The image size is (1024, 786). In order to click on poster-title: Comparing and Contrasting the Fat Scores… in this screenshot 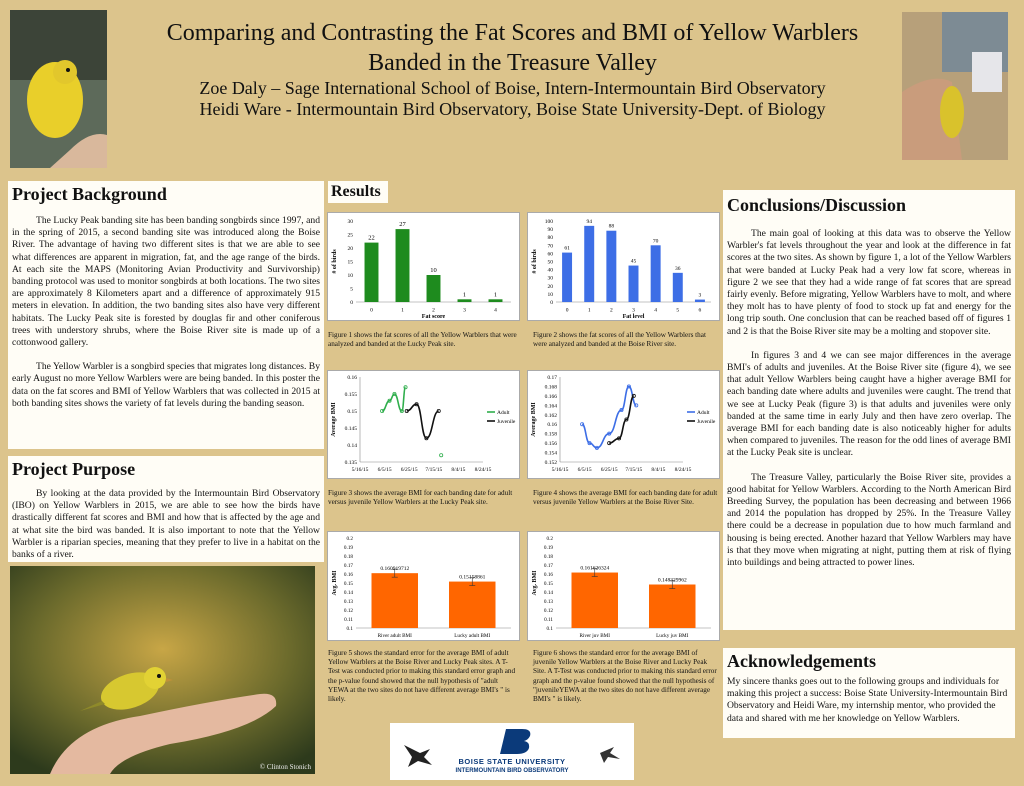, I will do `click(512, 69)`.